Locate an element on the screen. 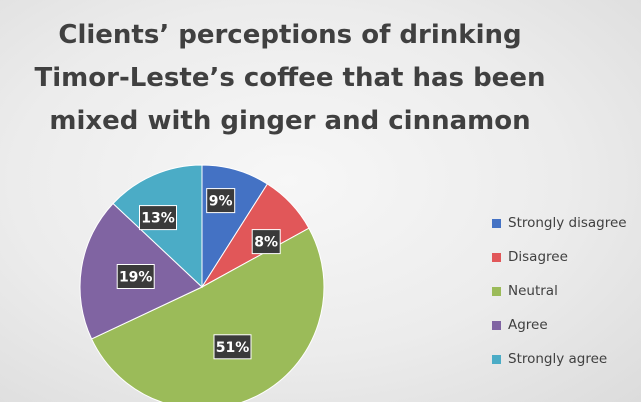 The image size is (641, 402). legend-label-strongly-disagree: Strongly disagree is located at coordinates (567, 223).